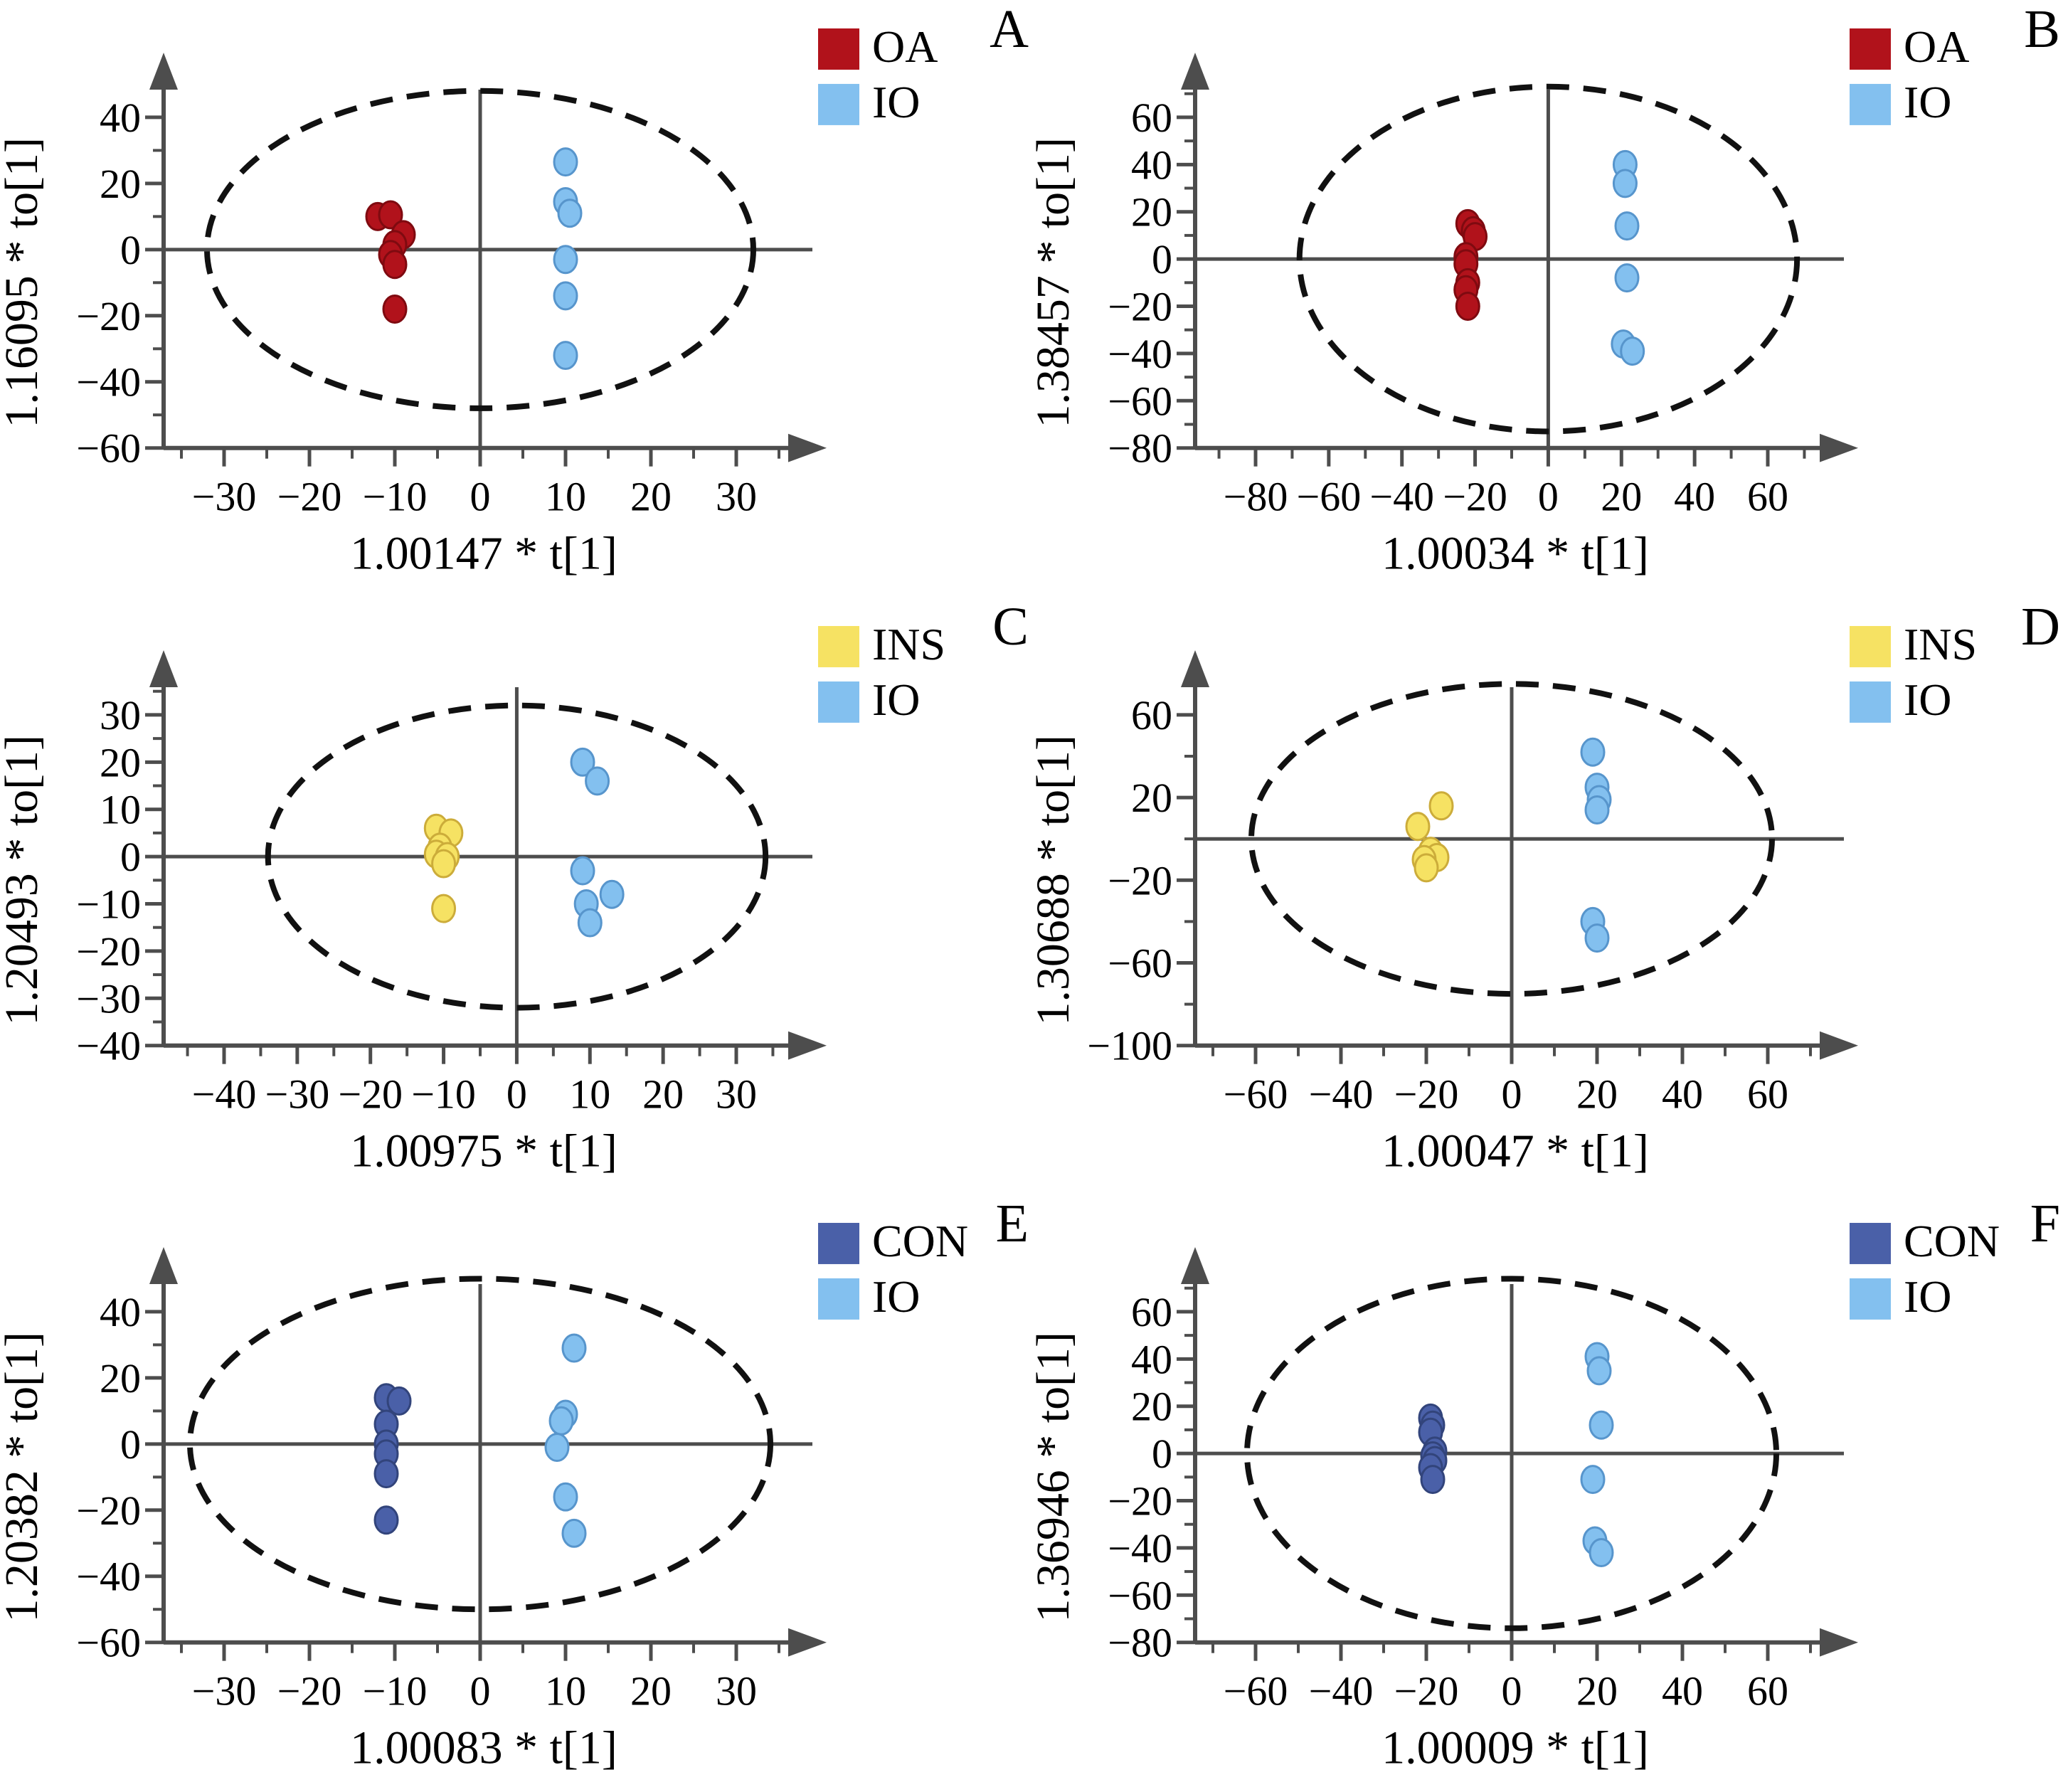 Image resolution: width=2063 pixels, height=1792 pixels. Describe the element at coordinates (108, 904) in the screenshot. I see `y-tick-label: −10` at that location.